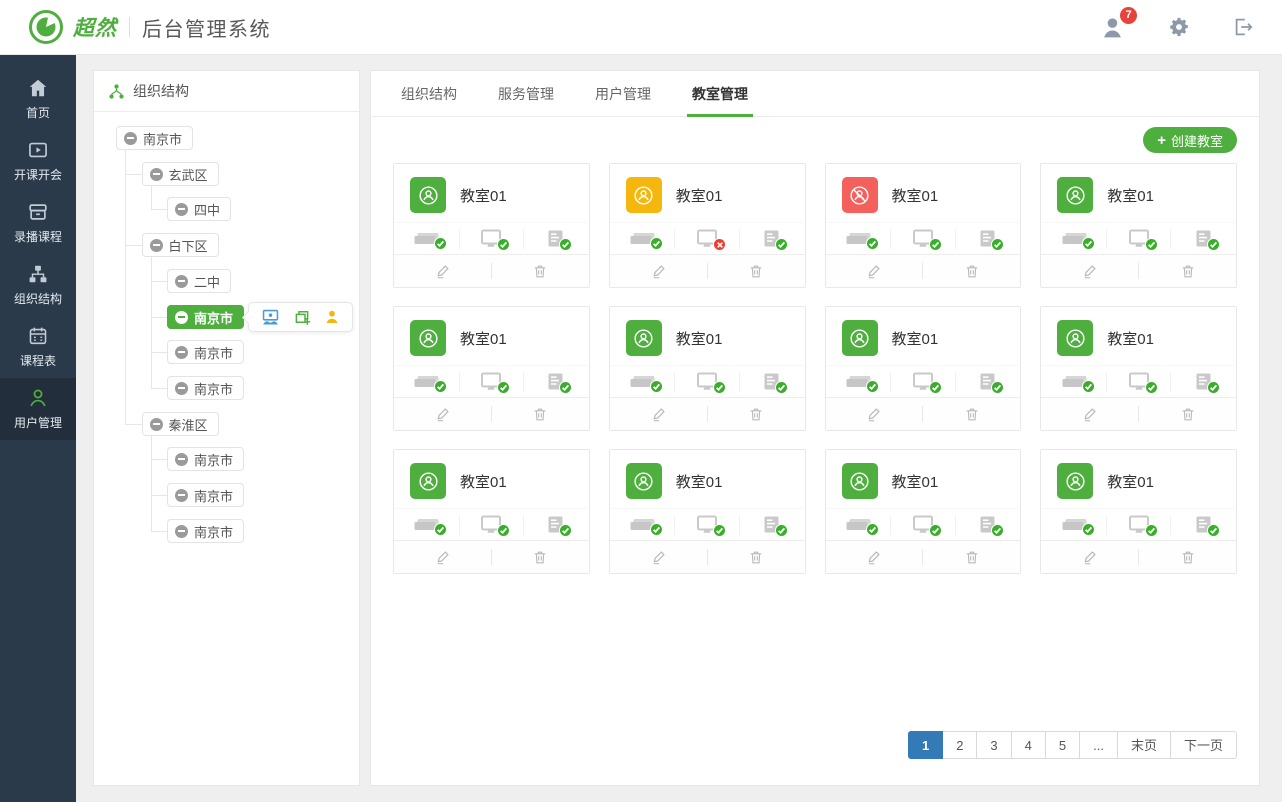  I want to click on tree-node: 四中, so click(199, 209).